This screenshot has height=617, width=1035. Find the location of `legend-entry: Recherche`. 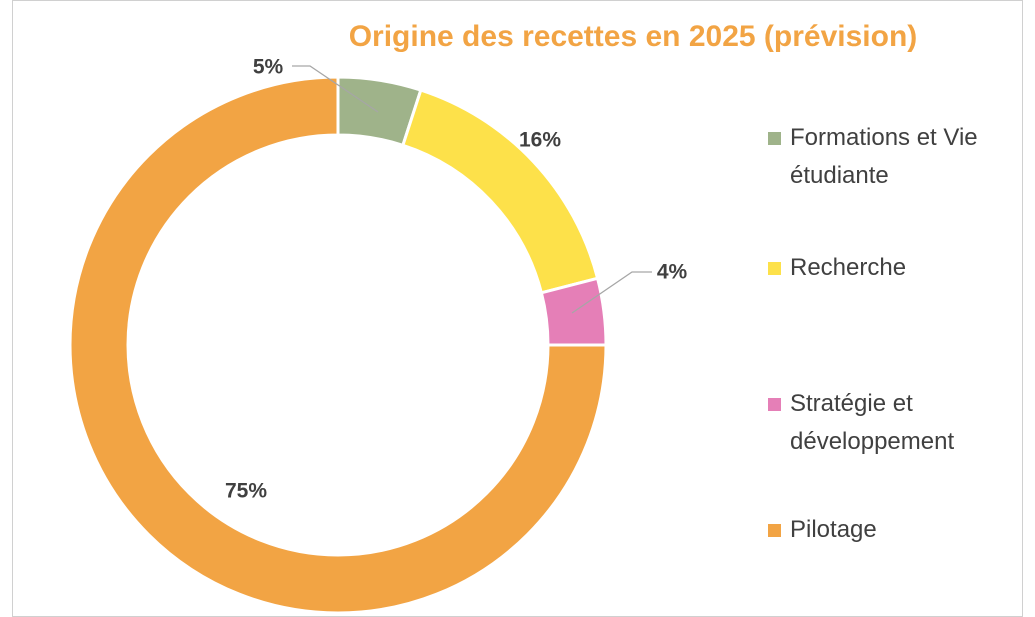

legend-entry: Recherche is located at coordinates (888, 268).